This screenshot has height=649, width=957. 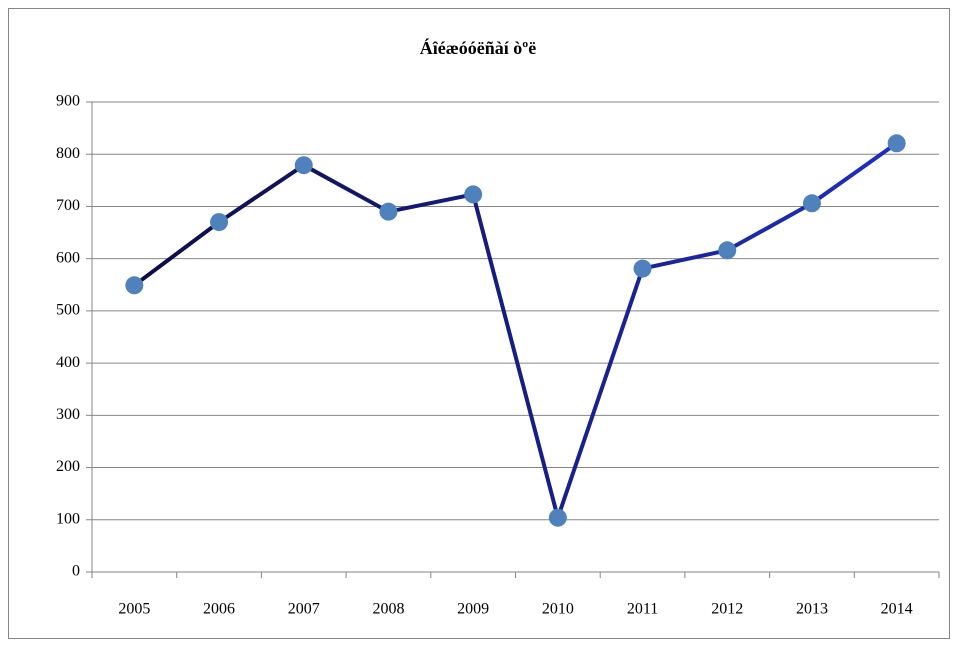 What do you see at coordinates (642, 609) in the screenshot?
I see `x-tick-label: 2011` at bounding box center [642, 609].